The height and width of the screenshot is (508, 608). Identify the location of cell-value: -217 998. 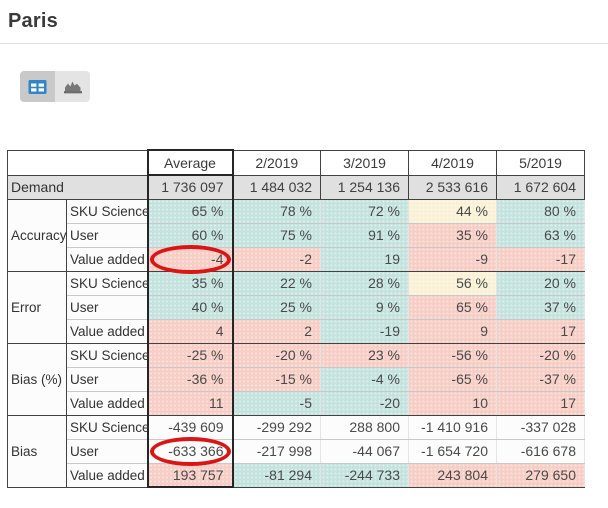
(284, 451).